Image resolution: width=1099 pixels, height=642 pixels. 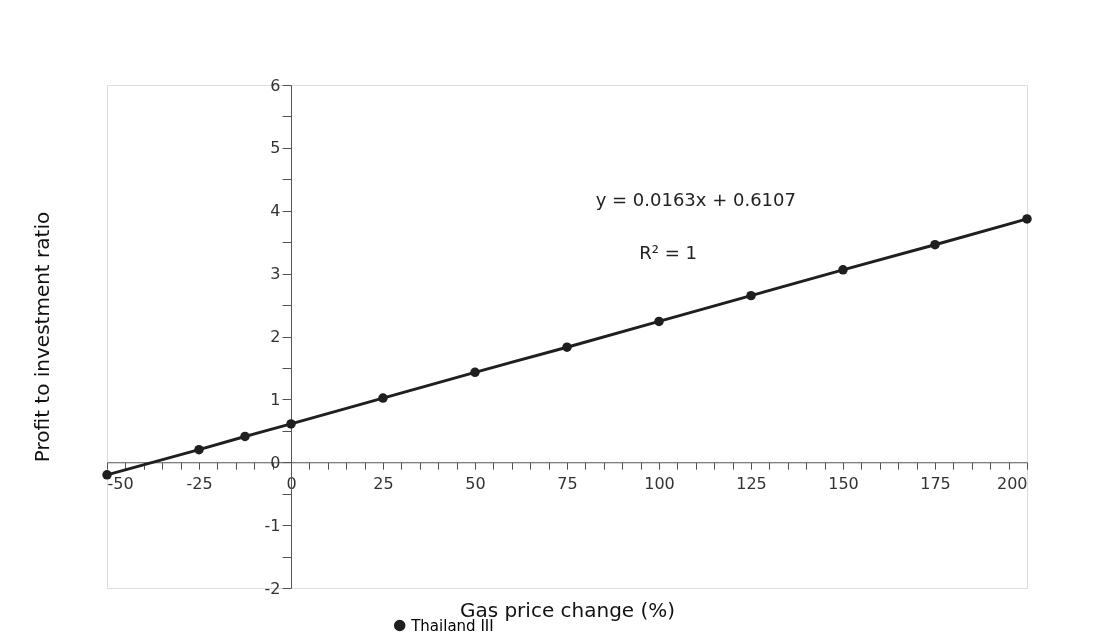 I want to click on annotation: y = 0.0163x + 0.6107, so click(x=695, y=199).